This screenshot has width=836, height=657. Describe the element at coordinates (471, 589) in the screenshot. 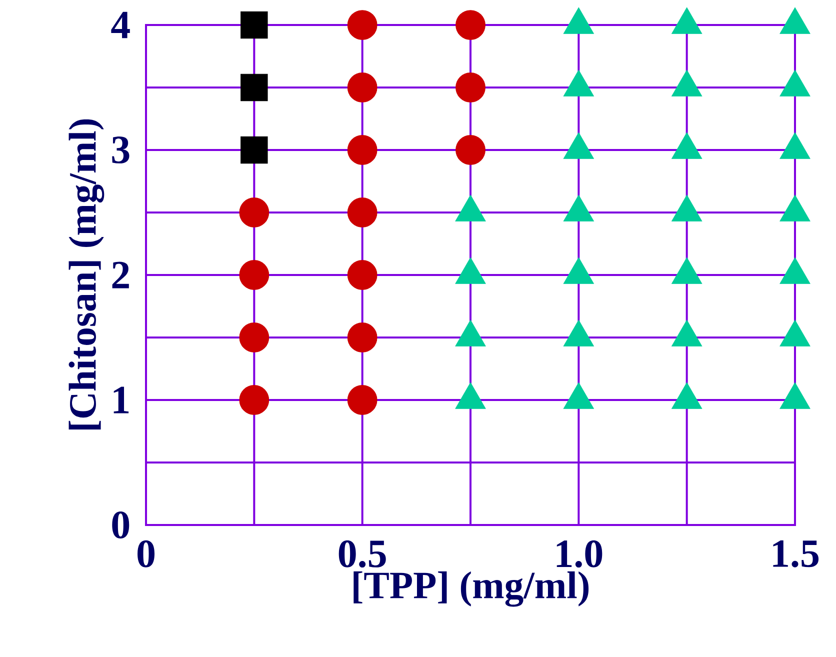

I see `x-axis-title: [TPP] (mg/ml)` at that location.